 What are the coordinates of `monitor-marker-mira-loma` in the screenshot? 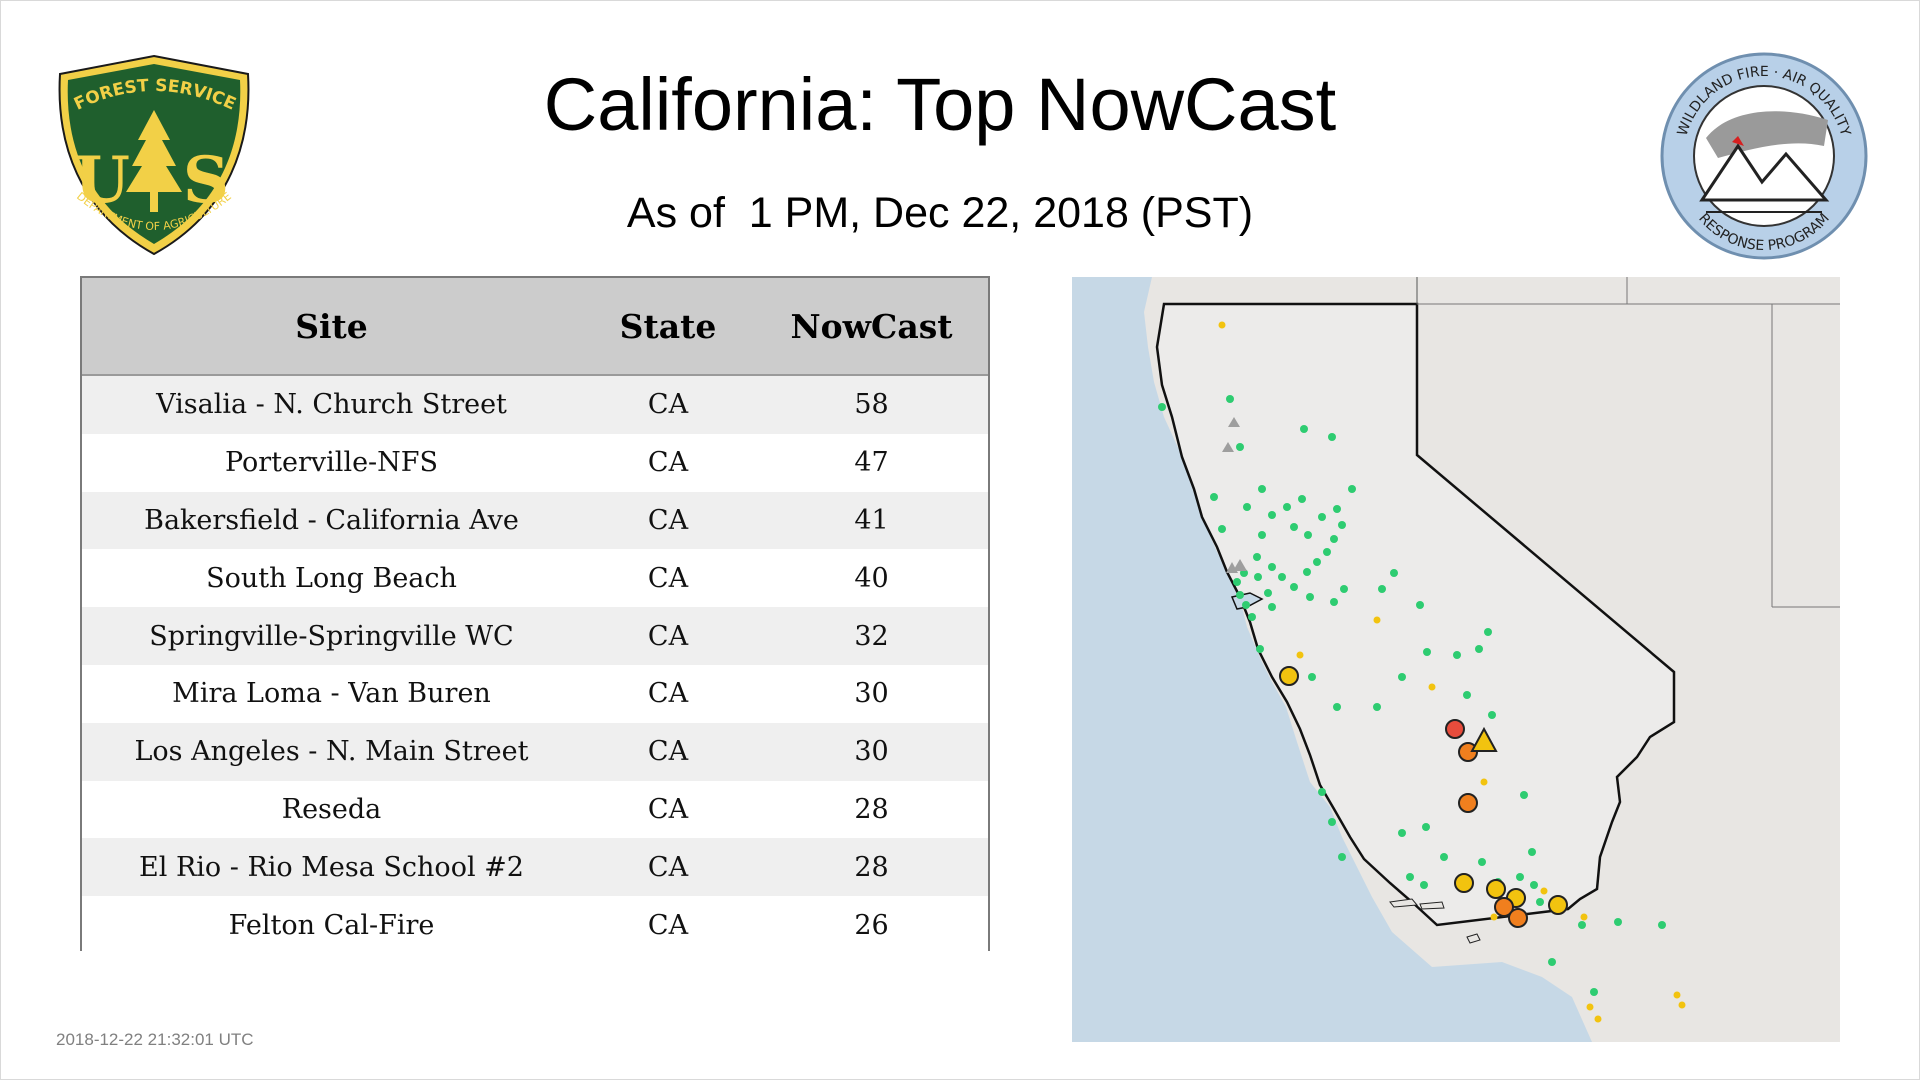 It's located at (1558, 905).